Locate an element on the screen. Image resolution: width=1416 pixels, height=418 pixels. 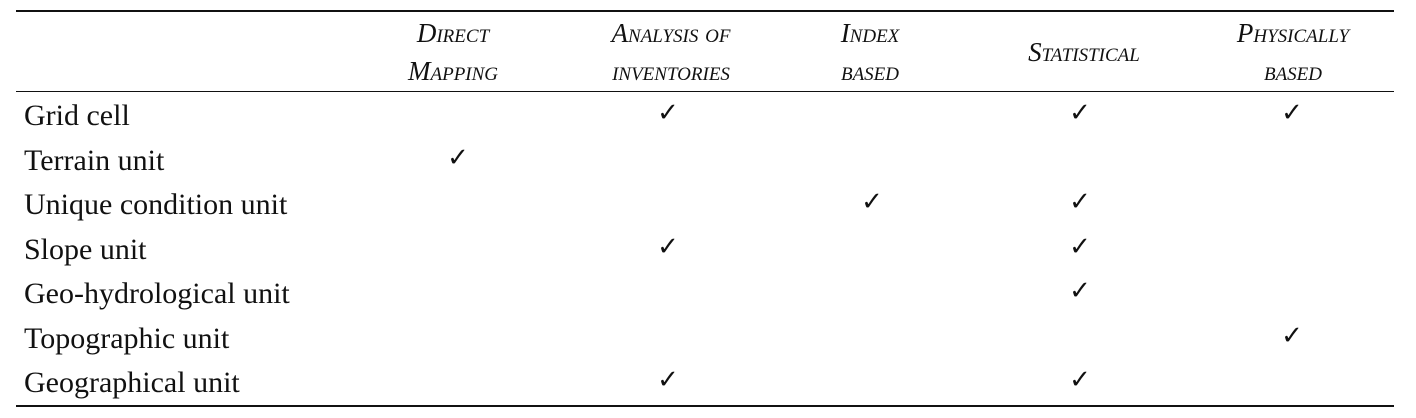
row-label: Geographical unit is located at coordinates (132, 382).